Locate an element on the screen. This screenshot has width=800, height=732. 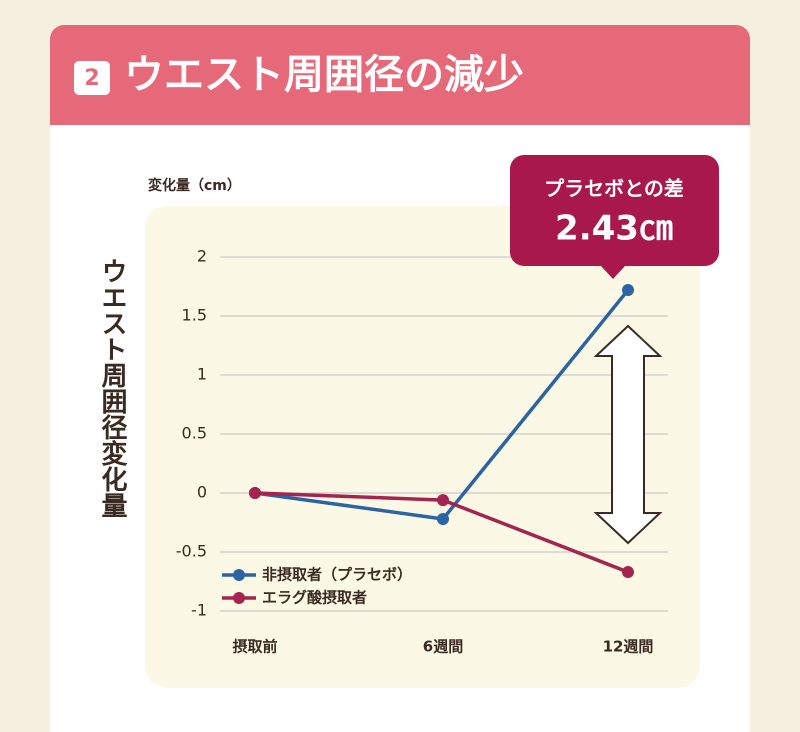
callout-label: プラセボとの差 is located at coordinates (614, 189).